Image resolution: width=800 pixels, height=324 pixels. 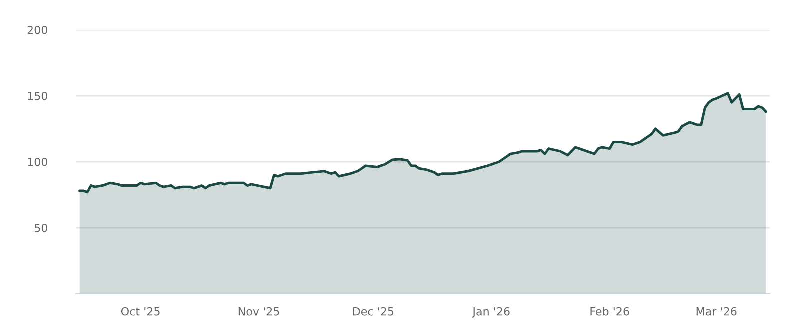 I want to click on y-tick-label: 50, so click(x=41, y=228).